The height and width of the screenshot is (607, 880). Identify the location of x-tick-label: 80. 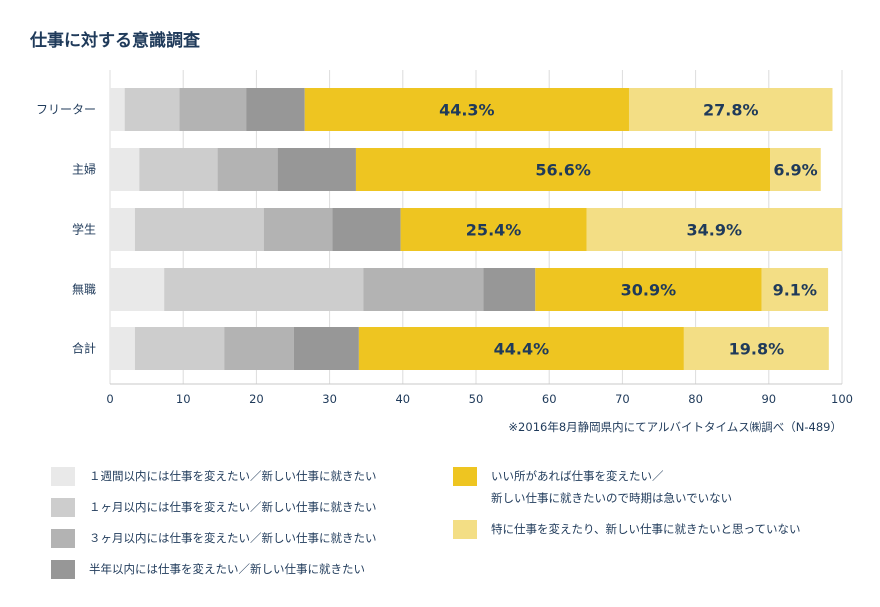
(695, 399).